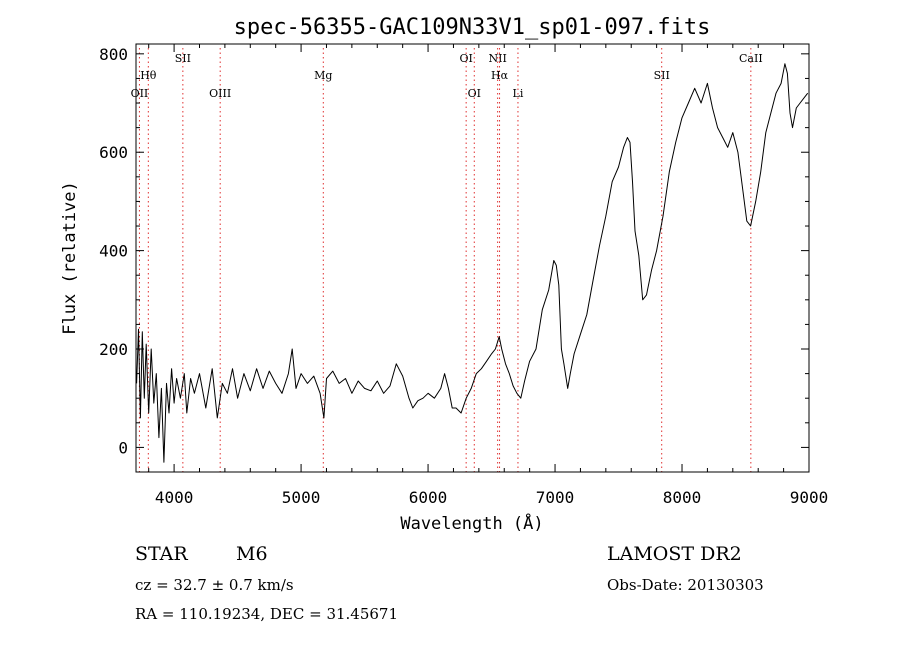 The image size is (900, 650). What do you see at coordinates (809, 497) in the screenshot?
I see `x-tick-label: 9000` at bounding box center [809, 497].